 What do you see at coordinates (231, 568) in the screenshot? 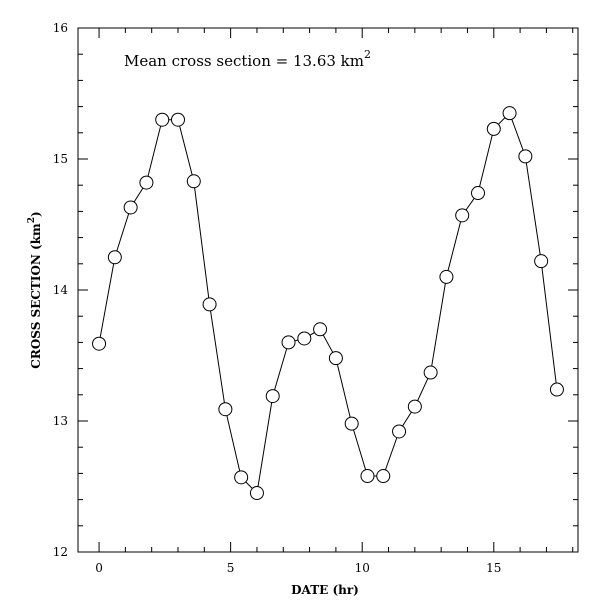
I see `x-tick-label: 5` at bounding box center [231, 568].